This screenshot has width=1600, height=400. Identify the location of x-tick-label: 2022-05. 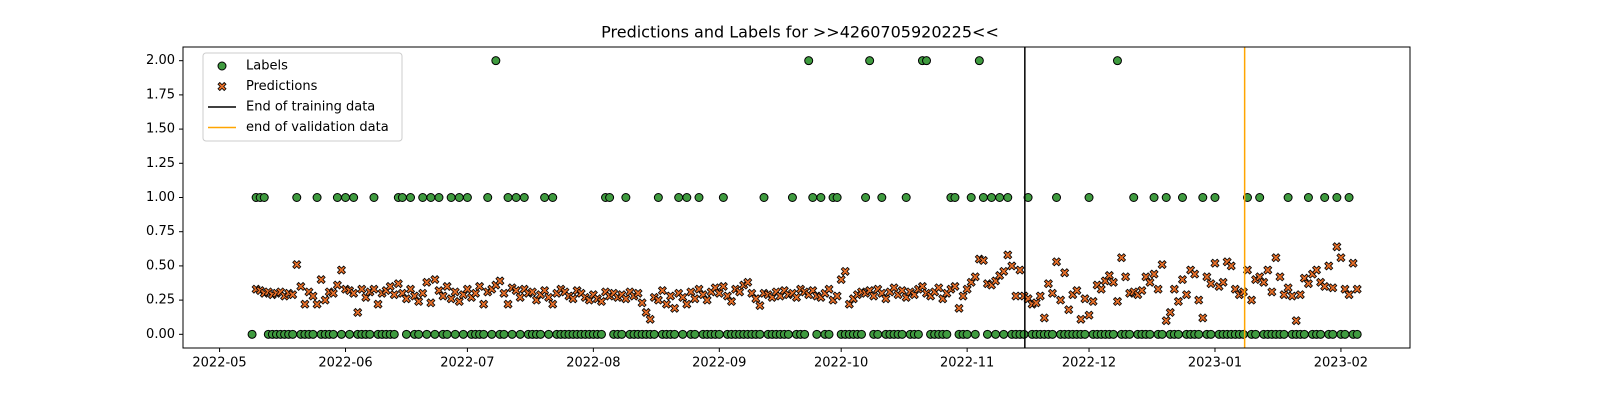
(219, 363).